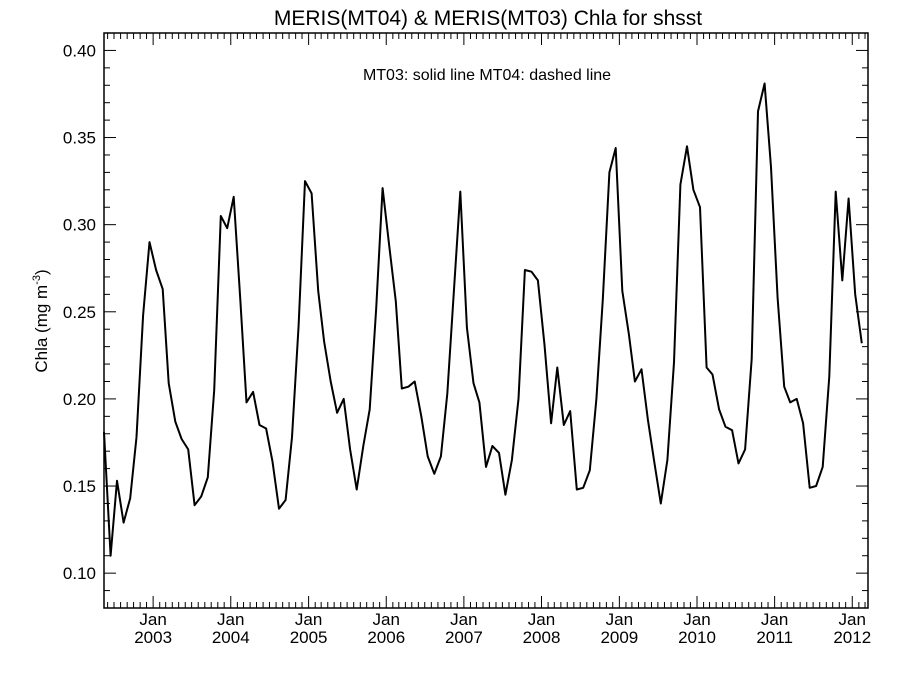 Image resolution: width=900 pixels, height=680 pixels. I want to click on x-tick-label-year: 2012, so click(852, 637).